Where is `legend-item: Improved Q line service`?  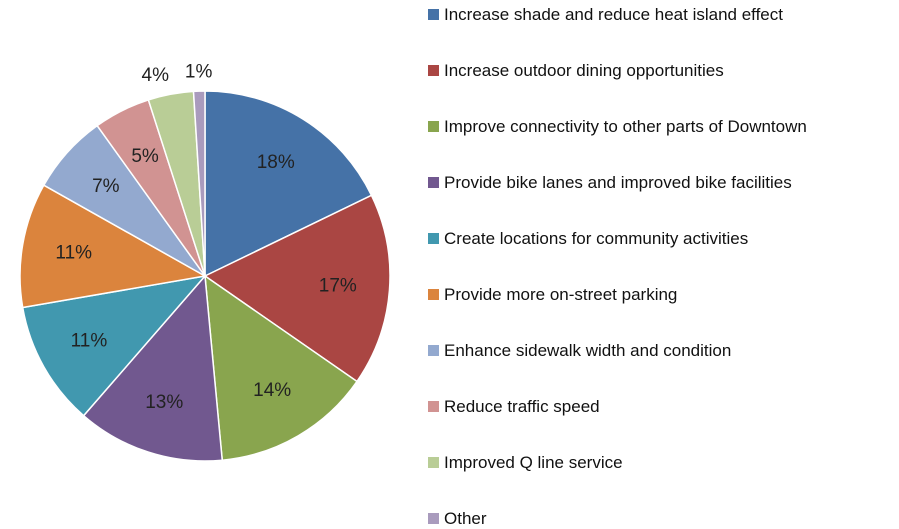
legend-item: Improved Q line service is located at coordinates (663, 463).